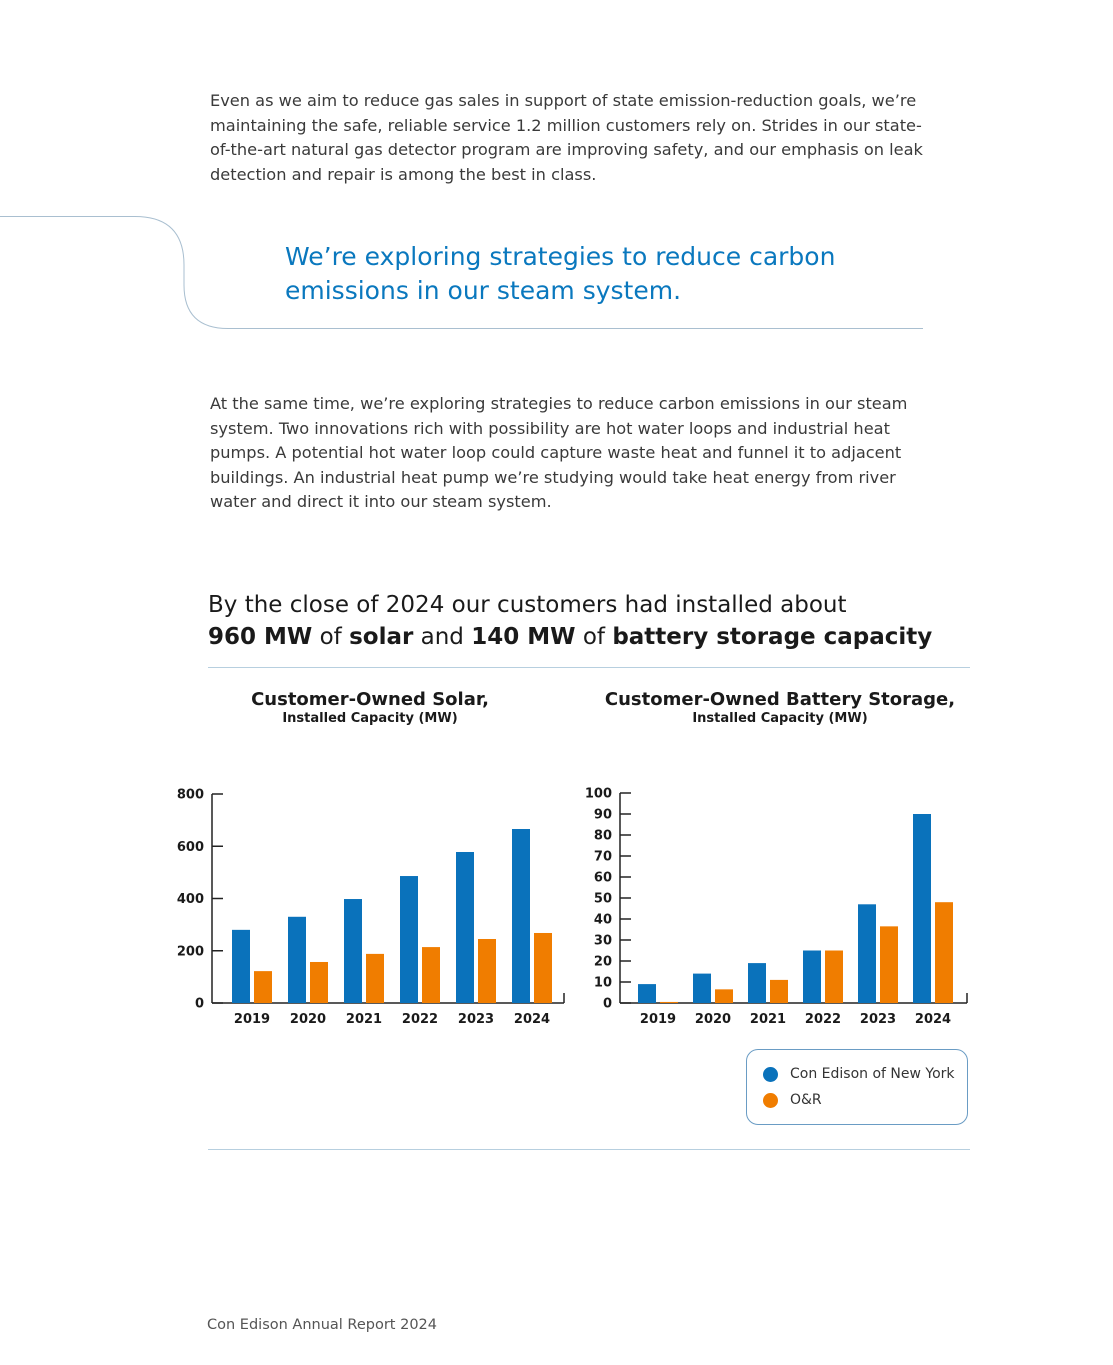  I want to click on legend-item-con-edison: Con Edison of New York, so click(859, 1074).